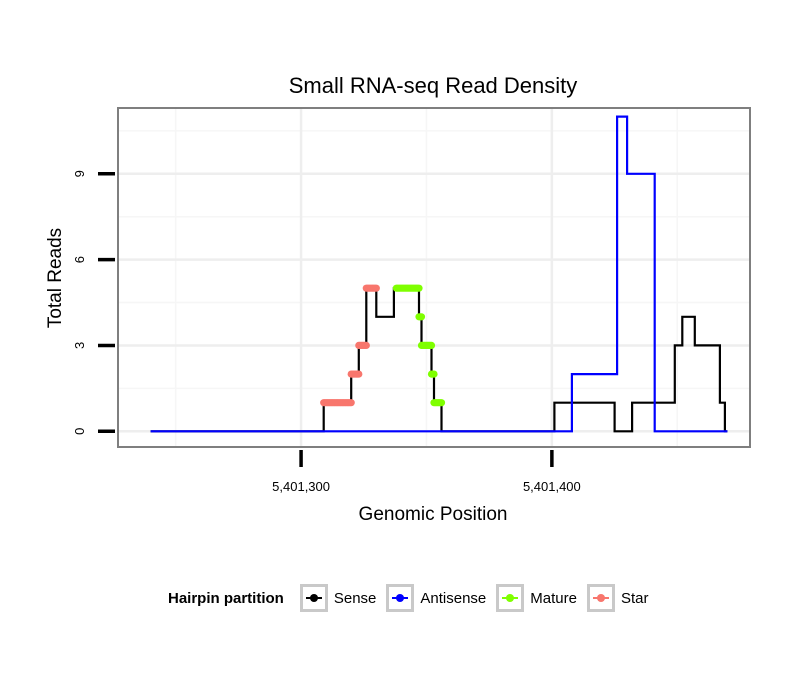 This screenshot has height=690, width=810. I want to click on legend-item-sense: Sense, so click(340, 598).